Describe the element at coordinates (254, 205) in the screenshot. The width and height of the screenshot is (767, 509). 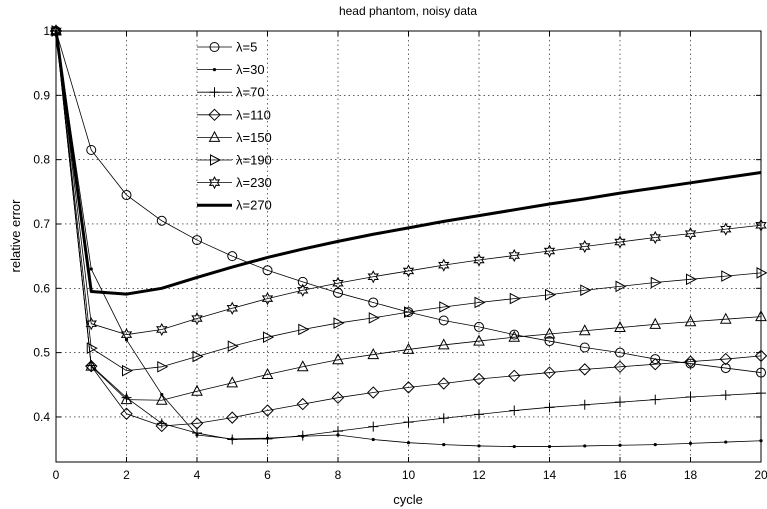
I see `legend-label: λ=270` at that location.